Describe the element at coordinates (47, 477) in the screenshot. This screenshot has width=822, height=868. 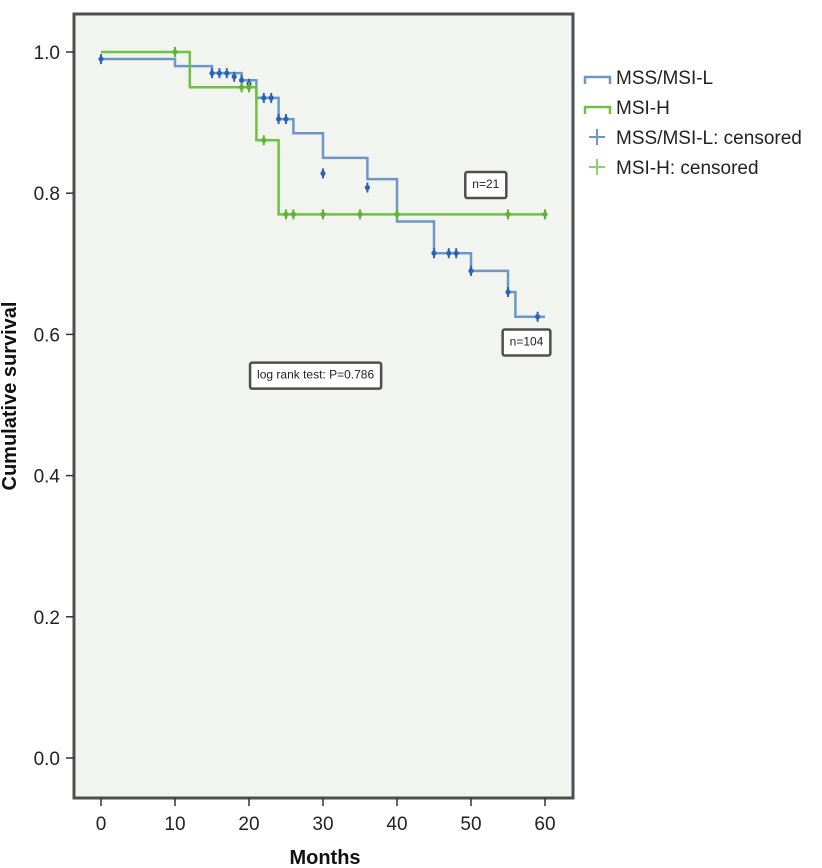
I see `y-tick-label-2: 0.4` at that location.